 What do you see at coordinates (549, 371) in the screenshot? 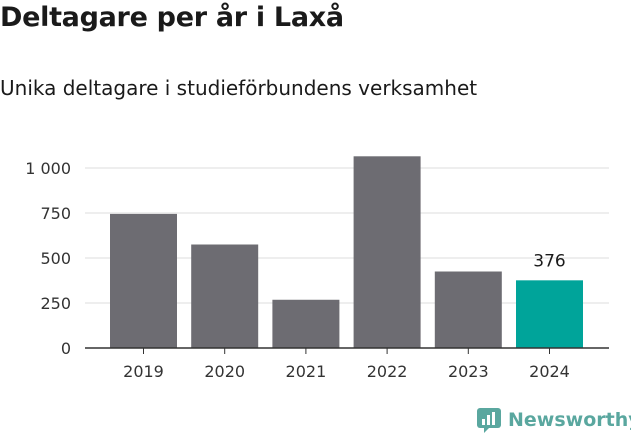
I see `x-tick-label: 2024` at bounding box center [549, 371].